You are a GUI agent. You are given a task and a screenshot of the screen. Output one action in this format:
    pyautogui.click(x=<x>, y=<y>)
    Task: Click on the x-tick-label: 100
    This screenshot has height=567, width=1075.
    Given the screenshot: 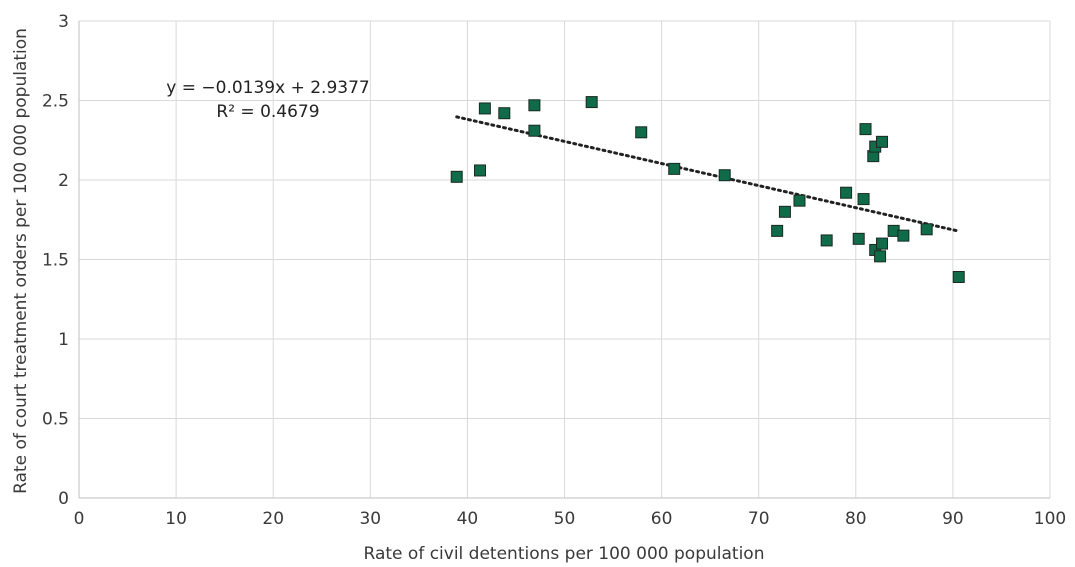 What is the action you would take?
    pyautogui.click(x=1050, y=519)
    